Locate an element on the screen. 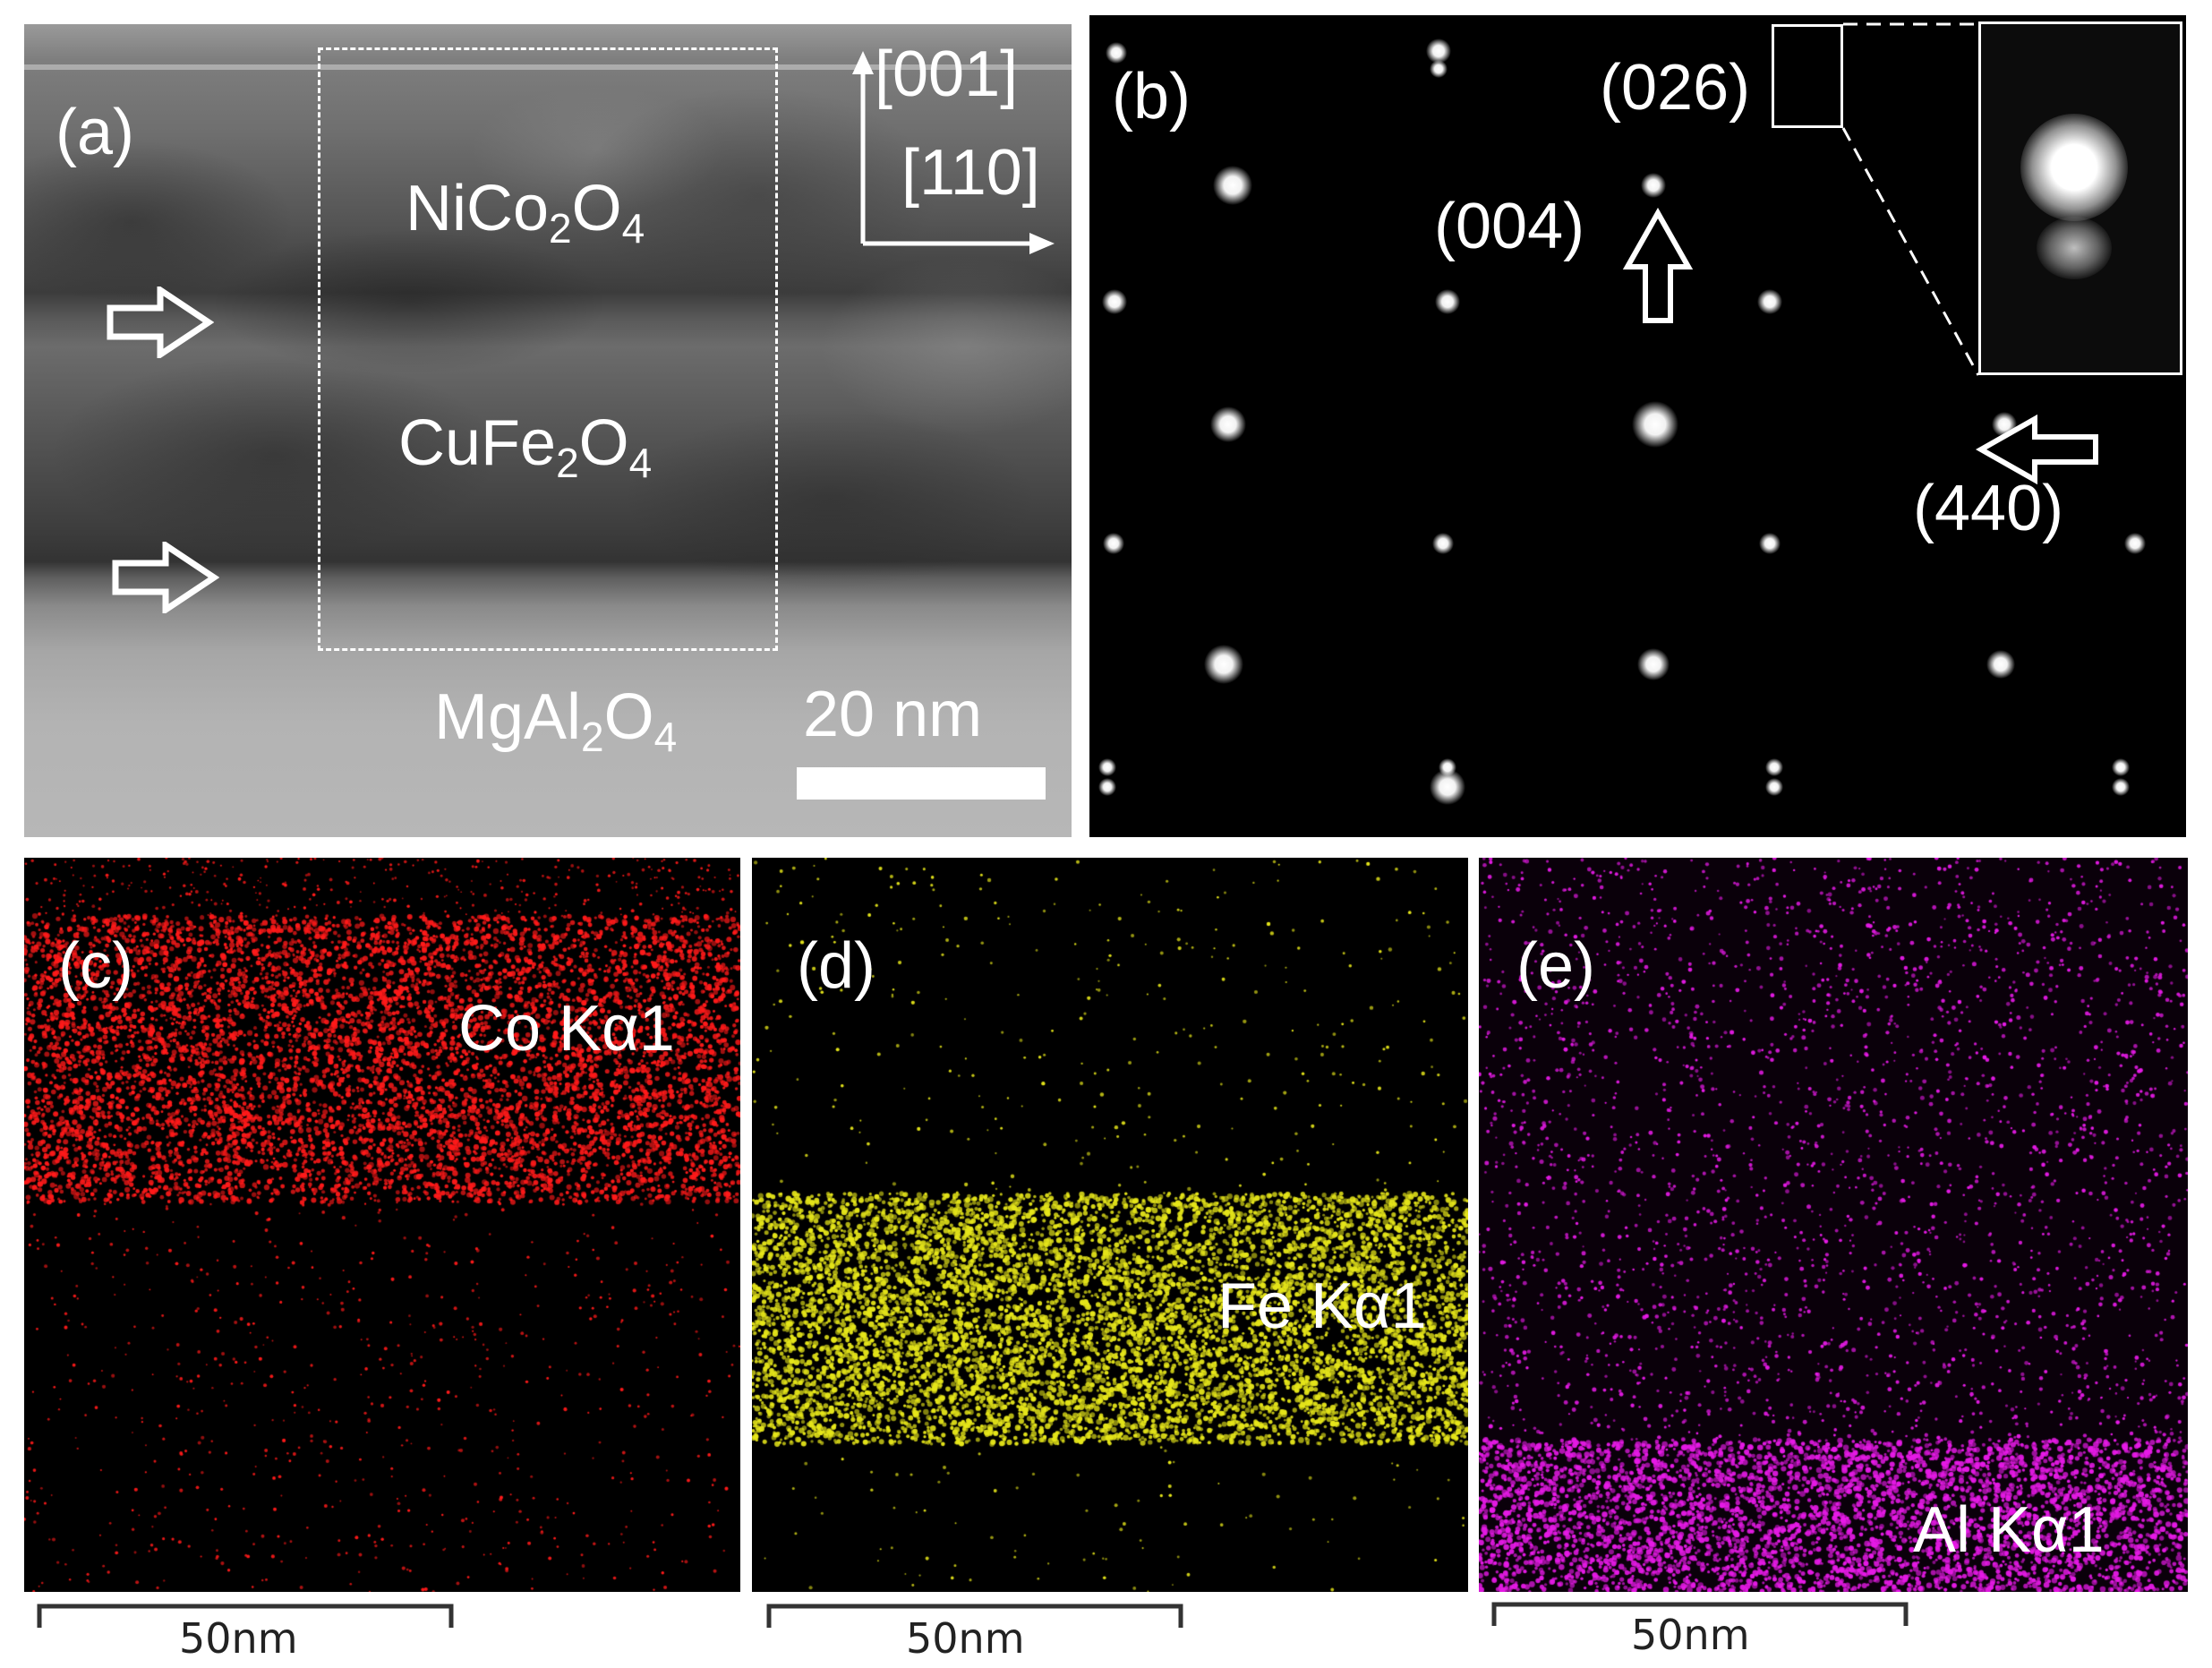 This screenshot has height=1668, width=2212. scale-bar-c is located at coordinates (246, 1616).